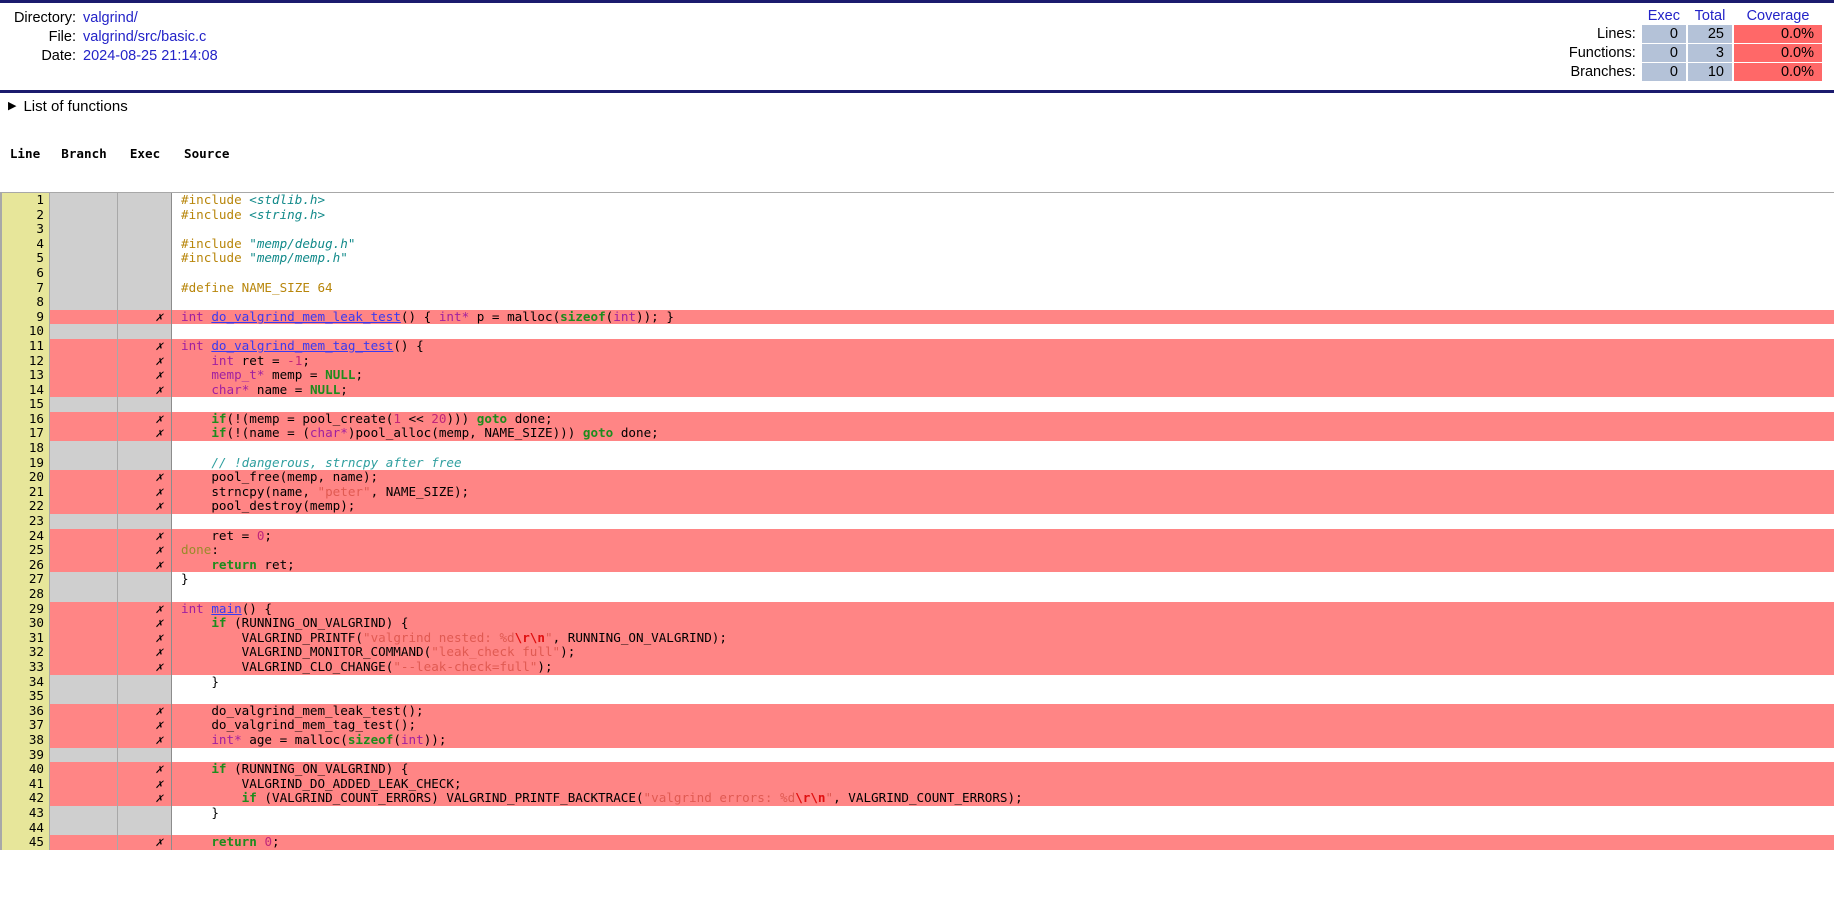 This screenshot has width=1834, height=922. What do you see at coordinates (25, 828) in the screenshot?
I see `line-number: 44` at bounding box center [25, 828].